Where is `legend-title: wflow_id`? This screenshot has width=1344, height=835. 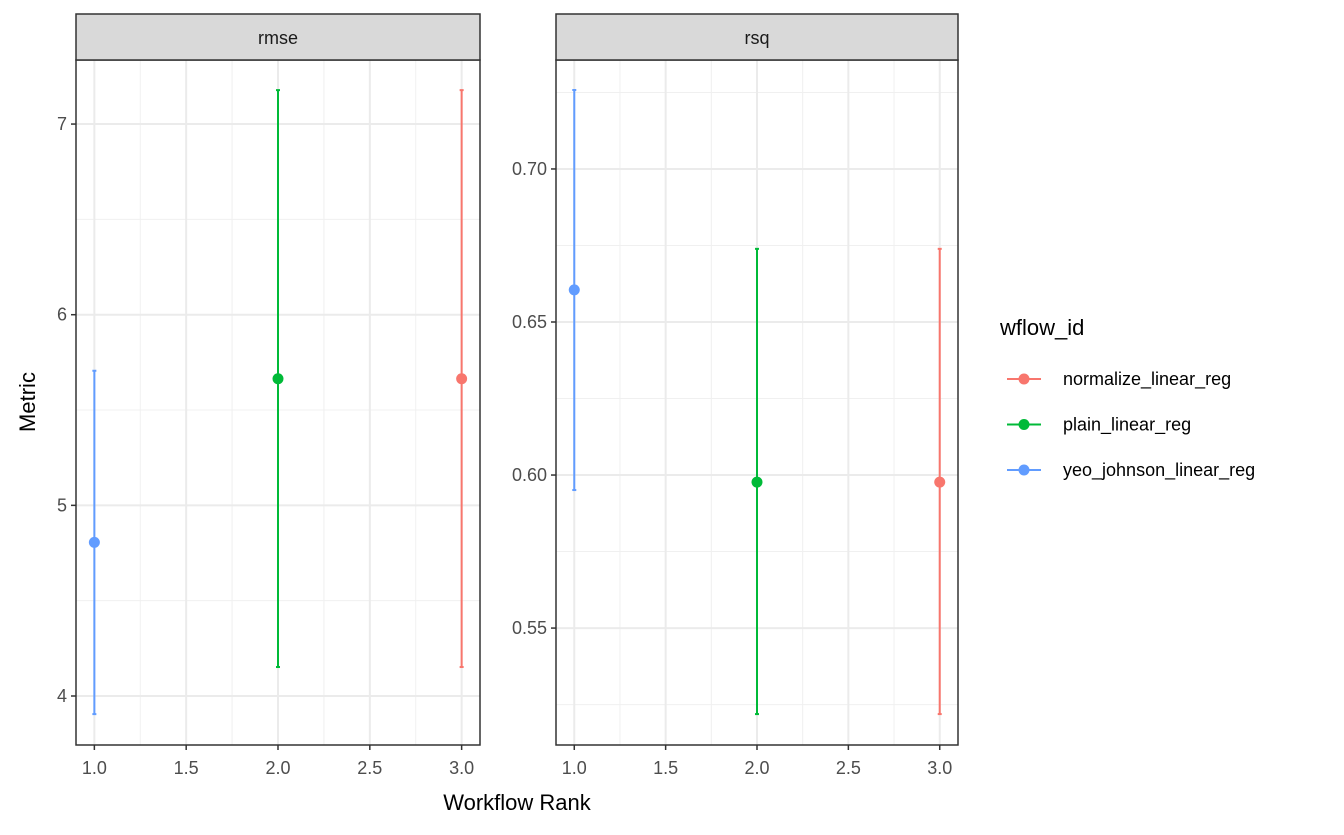
legend-title: wflow_id is located at coordinates (1041, 327).